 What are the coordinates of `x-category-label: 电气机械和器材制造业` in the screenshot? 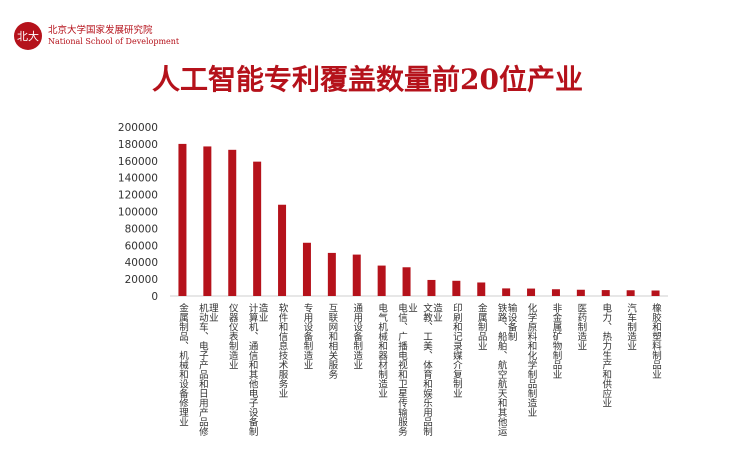 It's located at (382, 350).